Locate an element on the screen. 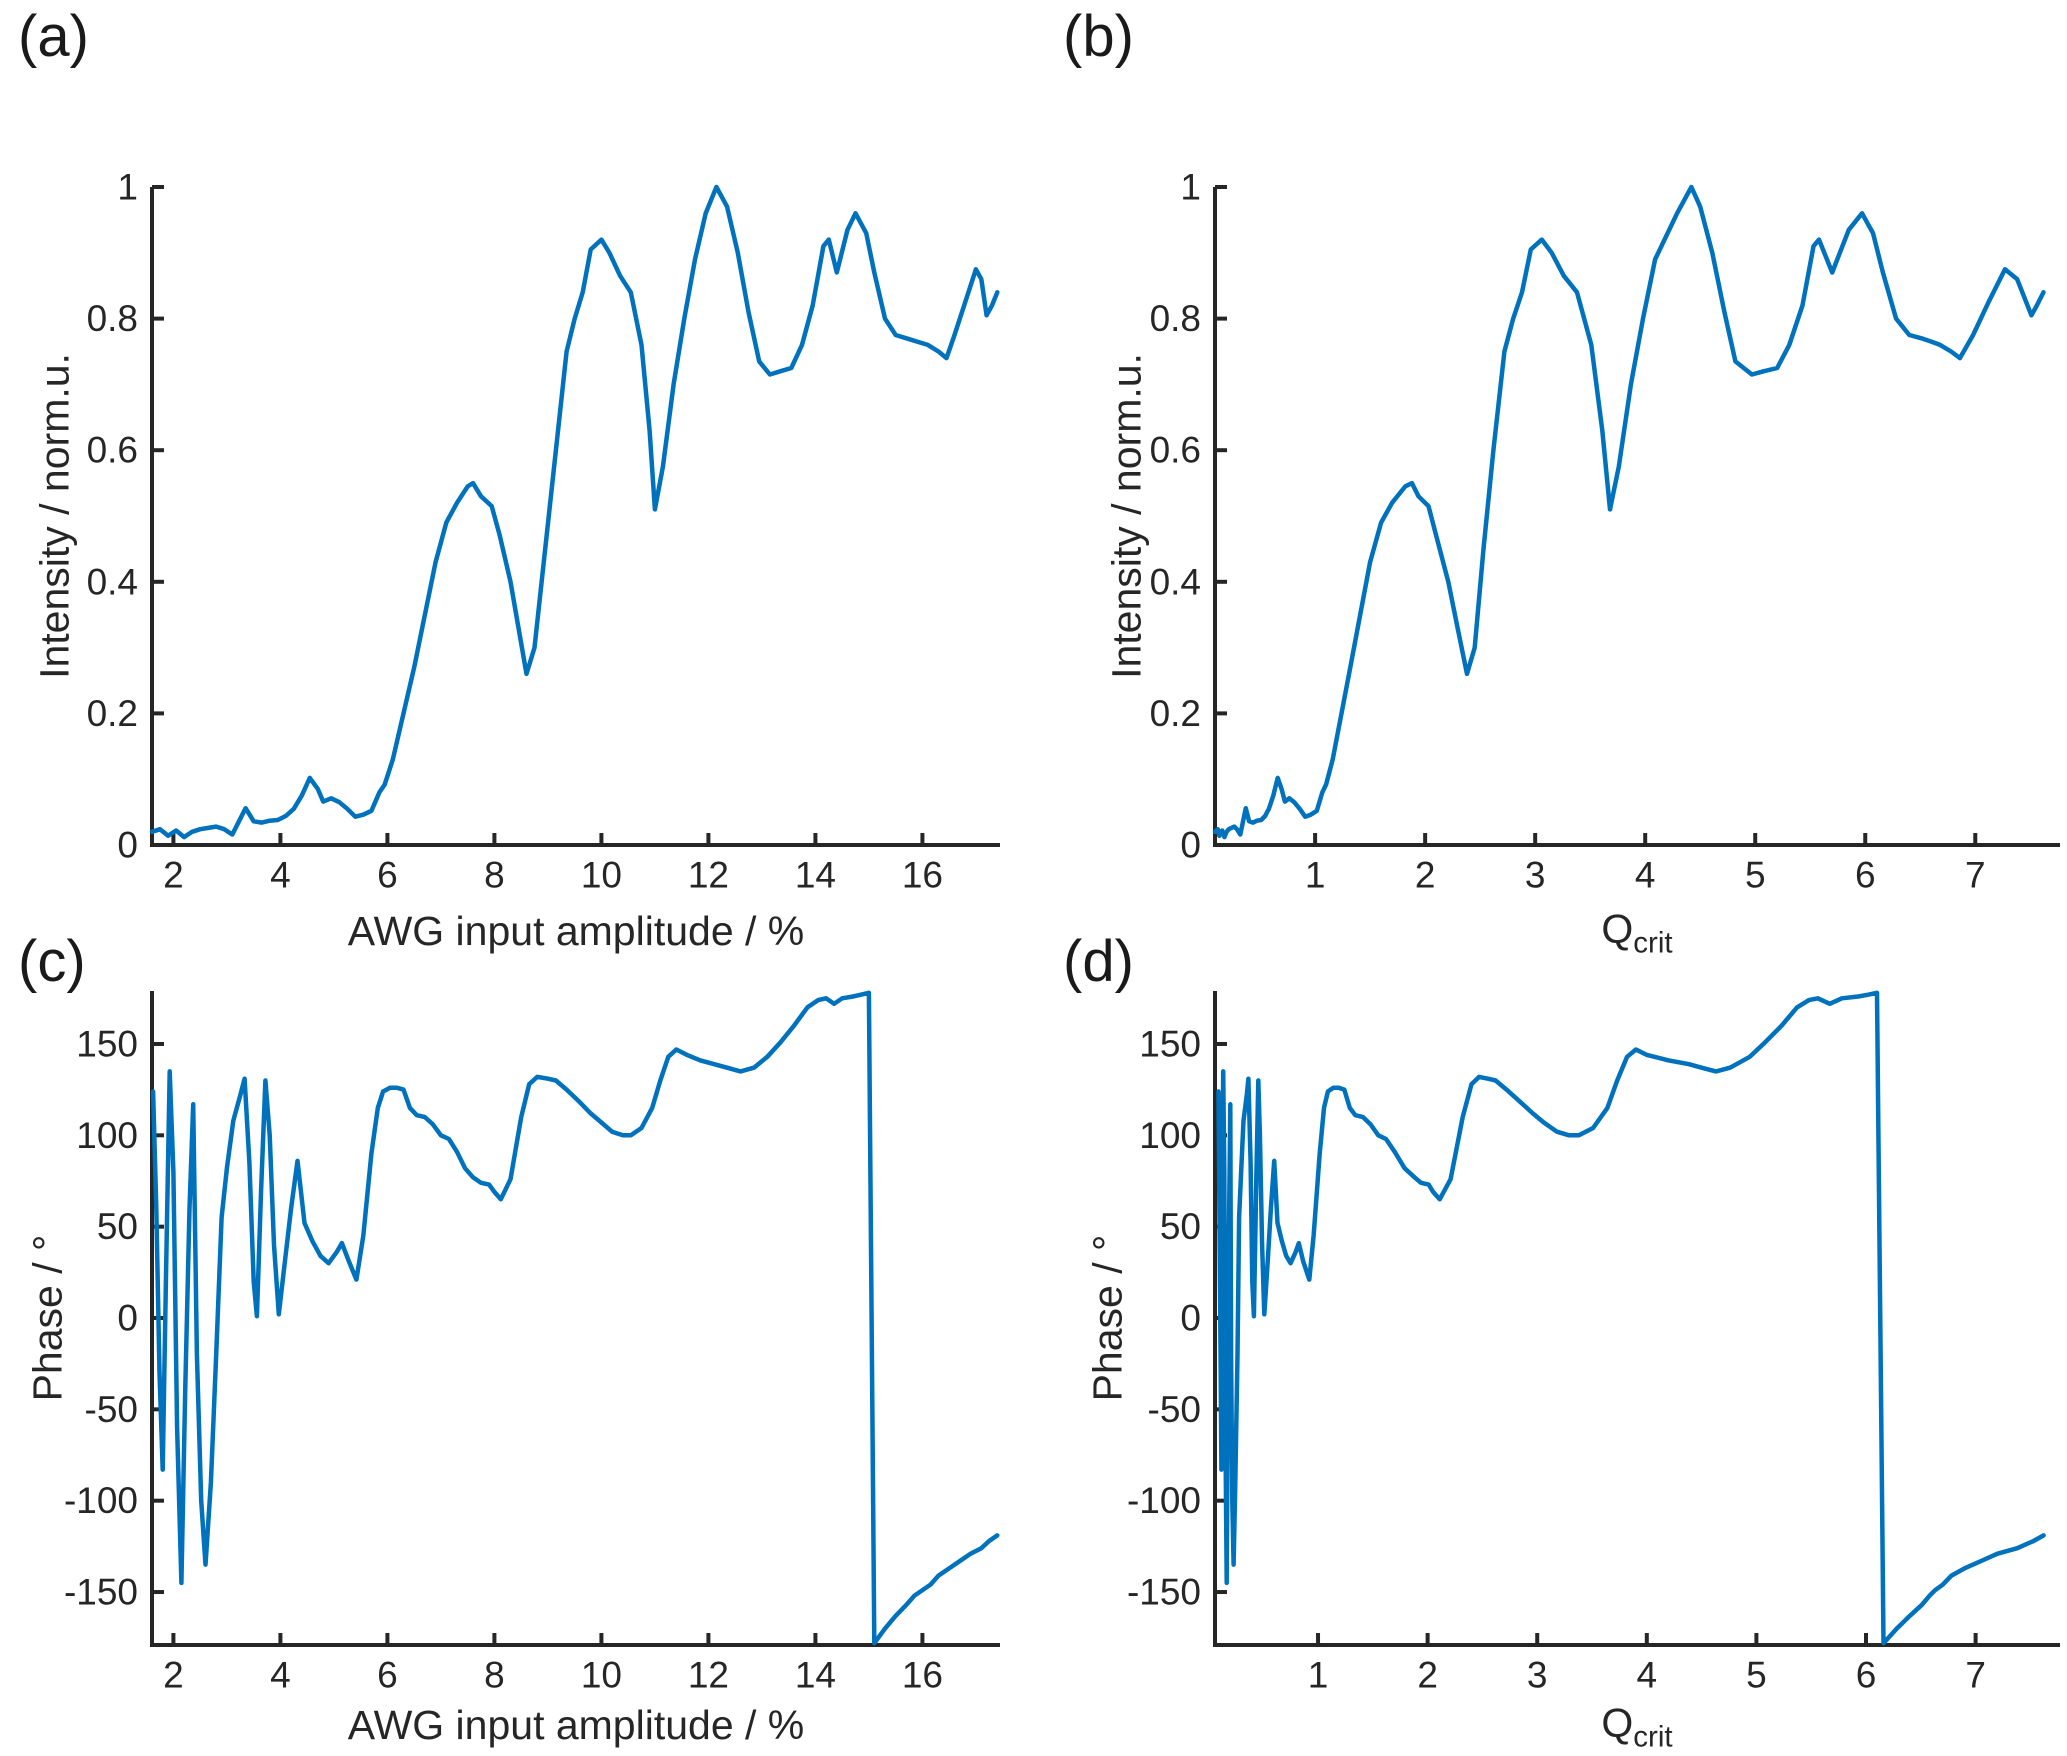 The image size is (2067, 1756). panel-c-xaxis-label: AWG input amplitude / % is located at coordinates (576, 1729).